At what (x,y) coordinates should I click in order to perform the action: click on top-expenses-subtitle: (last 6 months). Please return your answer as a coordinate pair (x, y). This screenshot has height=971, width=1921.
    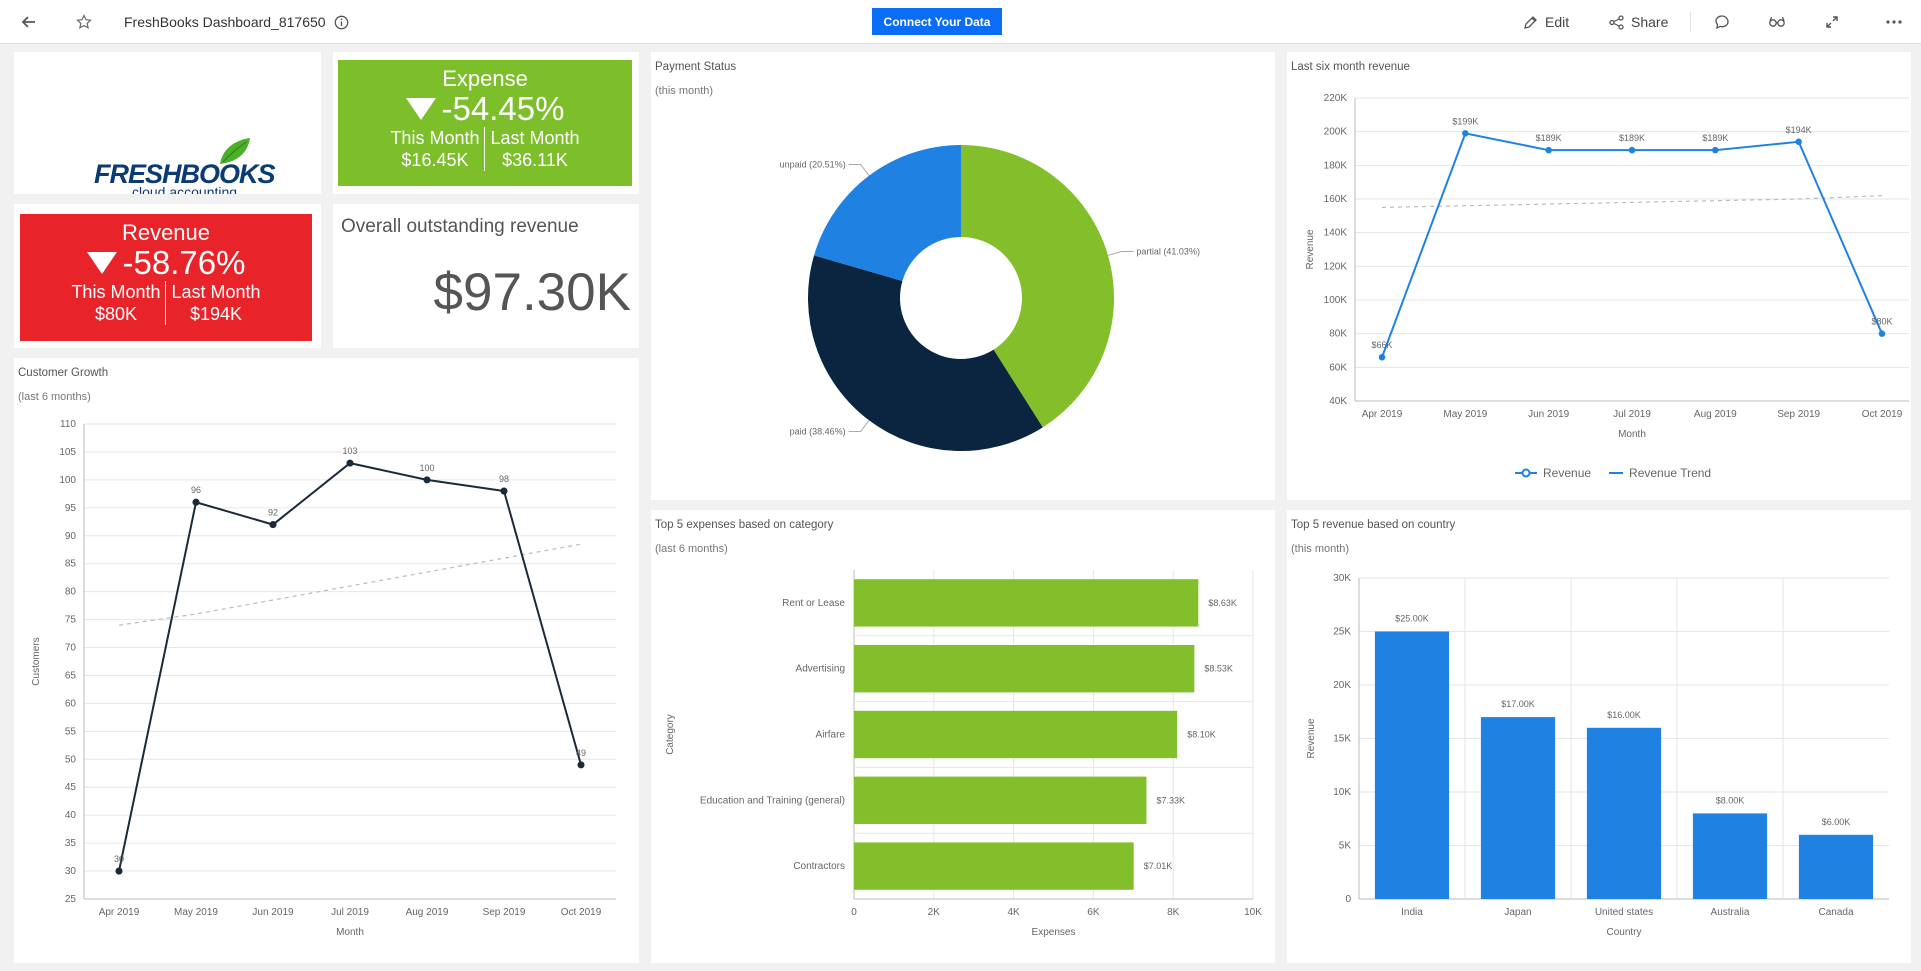
    Looking at the image, I should click on (691, 549).